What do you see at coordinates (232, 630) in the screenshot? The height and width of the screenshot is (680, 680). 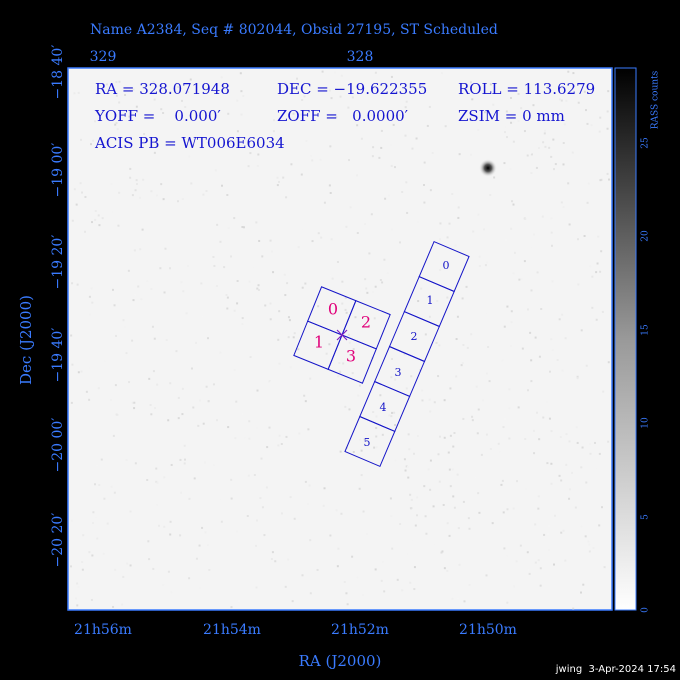 I see `bottom-tick-label: 21h54m` at bounding box center [232, 630].